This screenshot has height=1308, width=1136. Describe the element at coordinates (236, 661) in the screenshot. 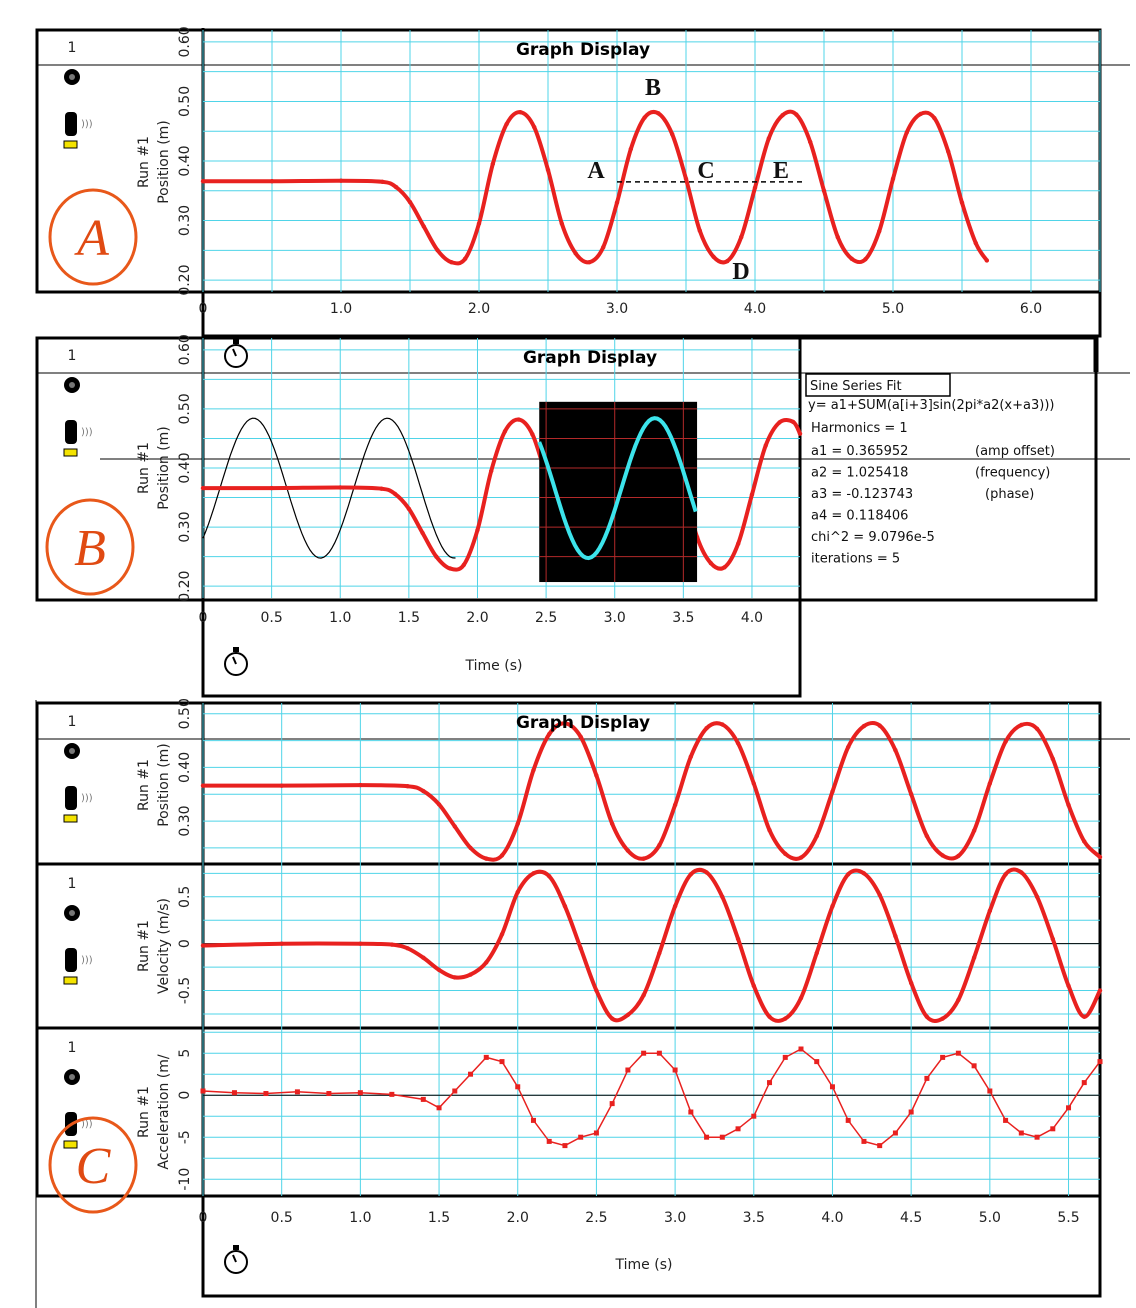

I see `stopwatch-icon` at that location.